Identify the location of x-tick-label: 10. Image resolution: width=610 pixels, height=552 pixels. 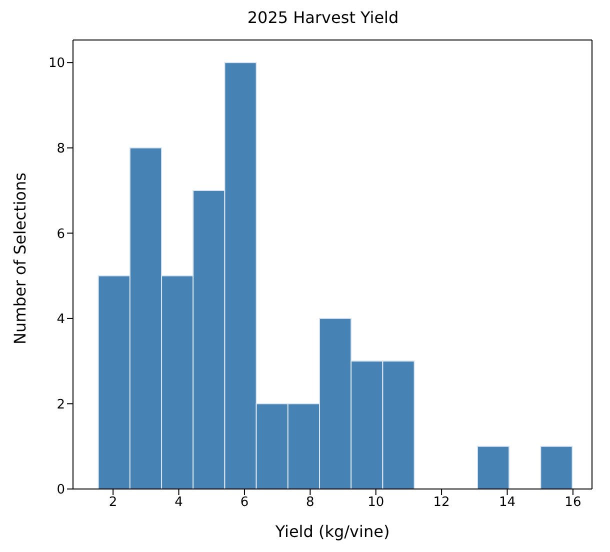
(376, 502).